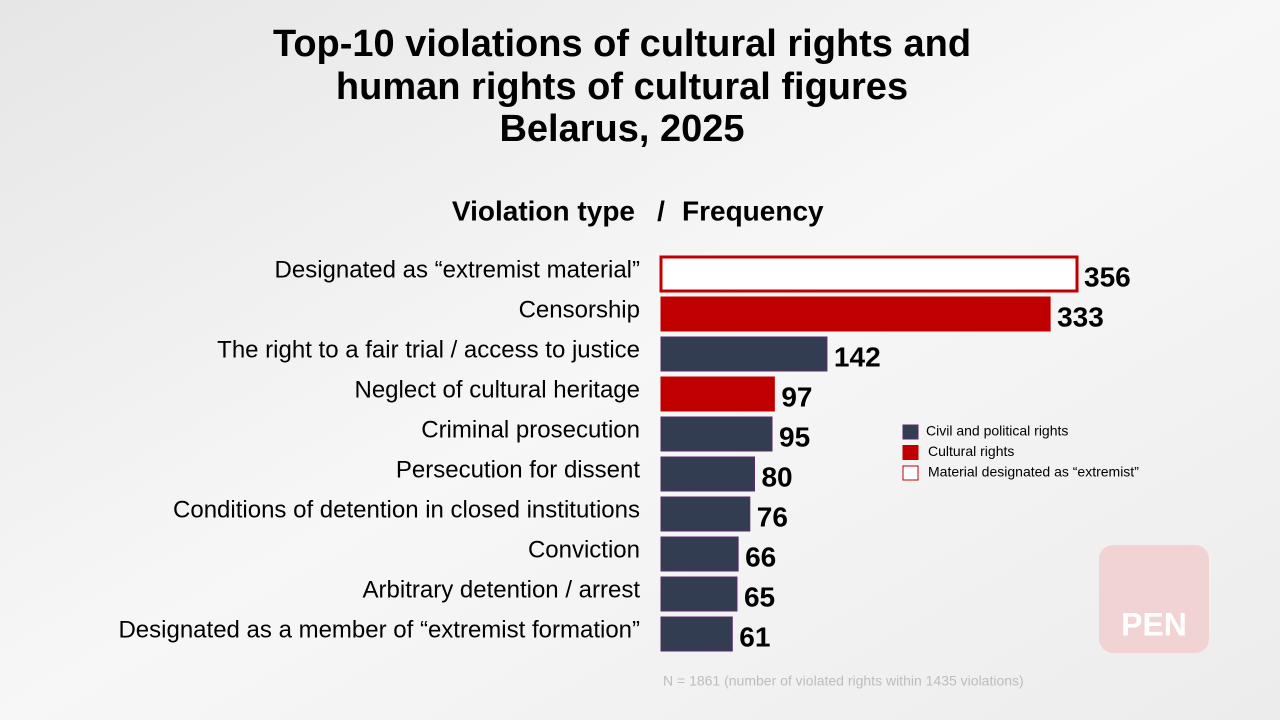  I want to click on subtitle: /, so click(661, 210).